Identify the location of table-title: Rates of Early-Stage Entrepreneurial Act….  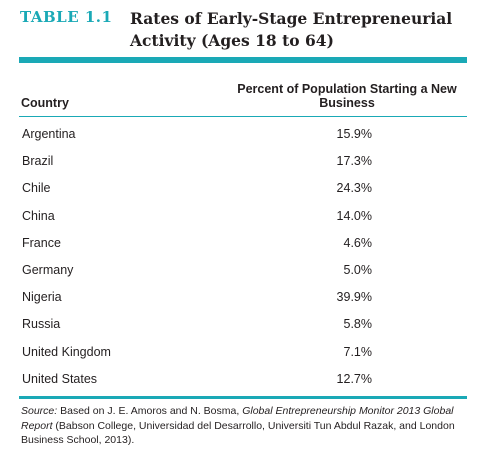
(291, 29).